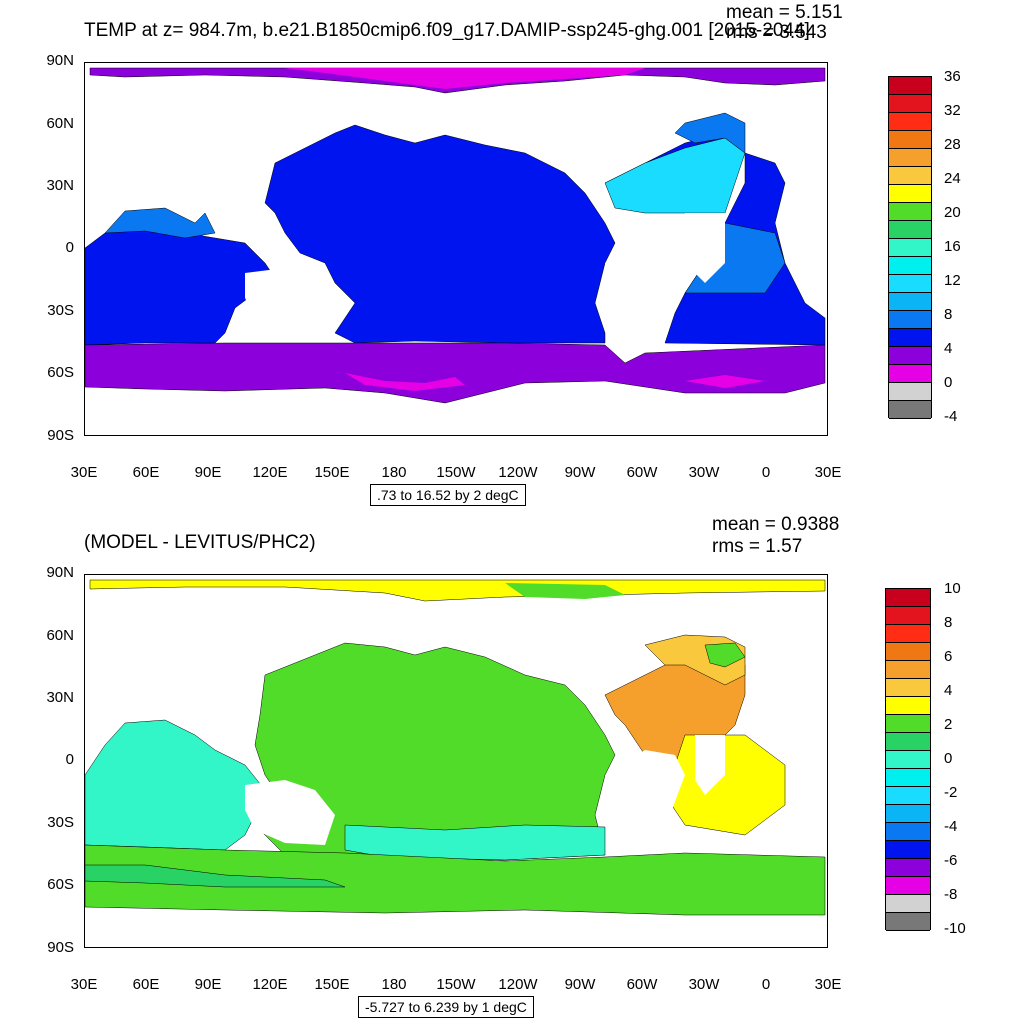 This screenshot has height=1024, width=1024. I want to click on weddell-cold-region, so click(725, 381).